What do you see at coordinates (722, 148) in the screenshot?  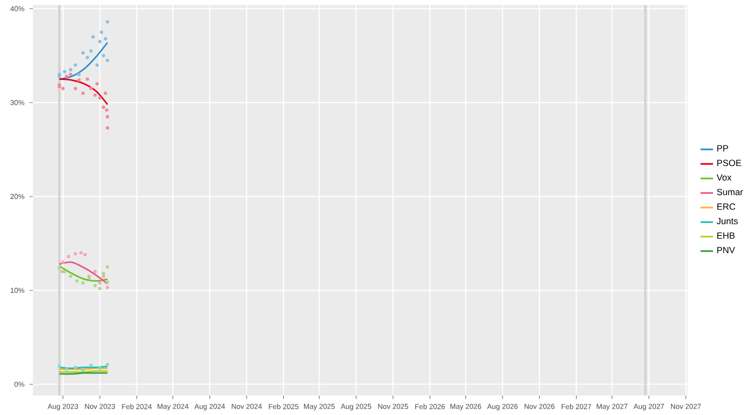 I see `legend-label: PP` at bounding box center [722, 148].